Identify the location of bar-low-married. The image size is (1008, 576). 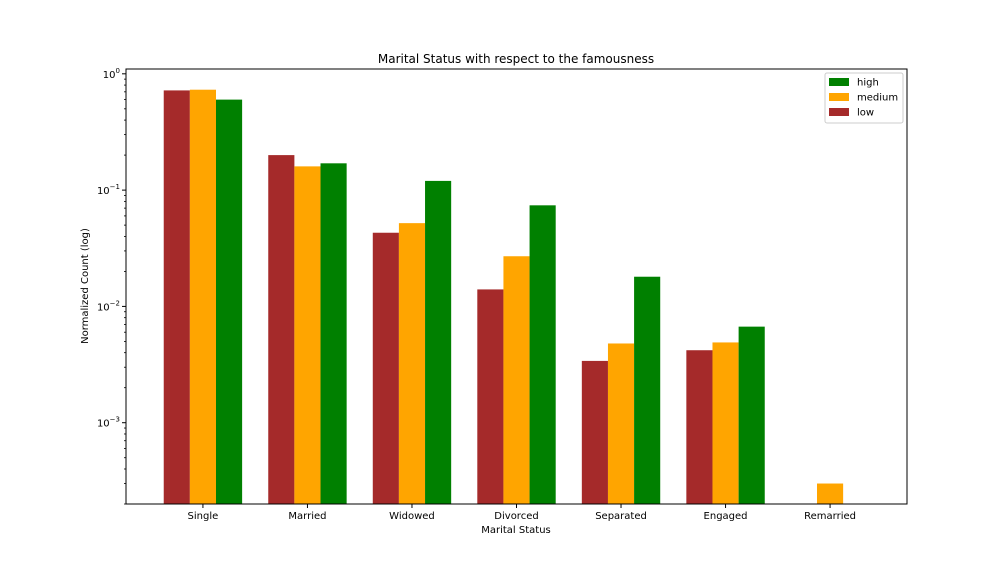
(281, 330).